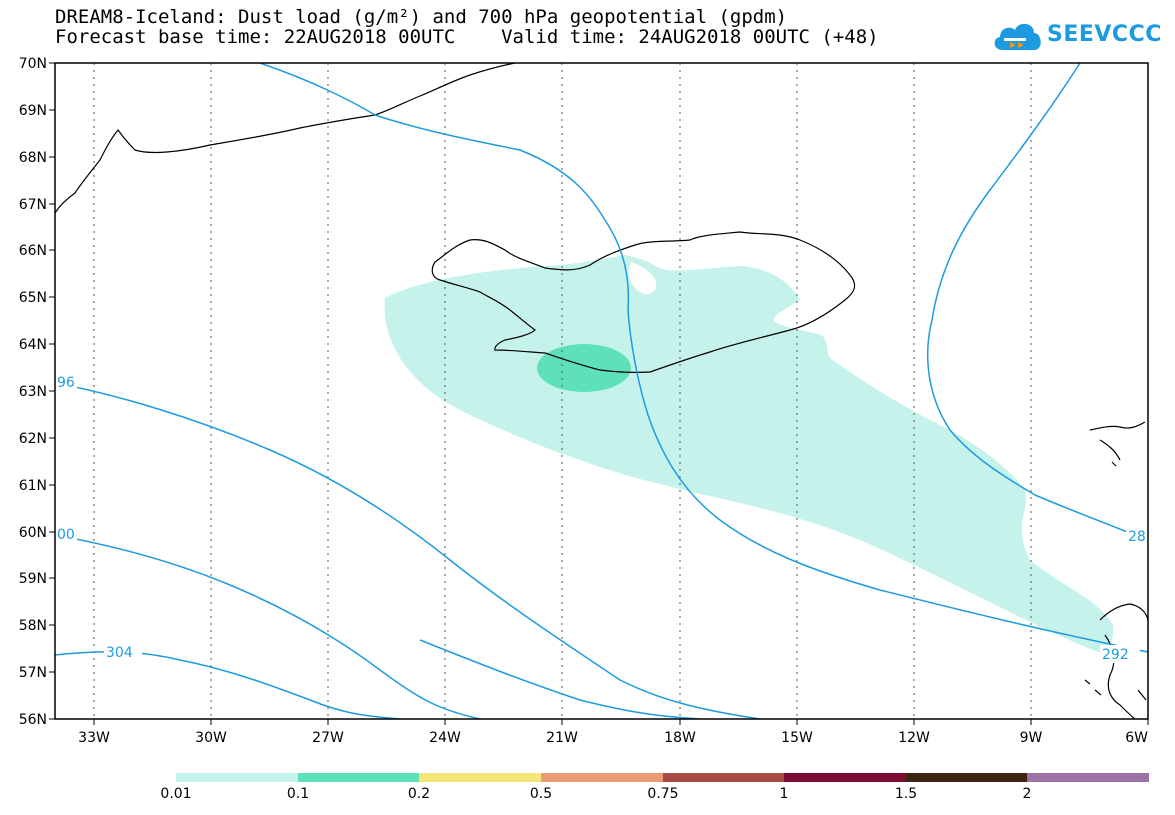 This screenshot has width=1175, height=815. I want to click on contour-label-300: 00, so click(66, 535).